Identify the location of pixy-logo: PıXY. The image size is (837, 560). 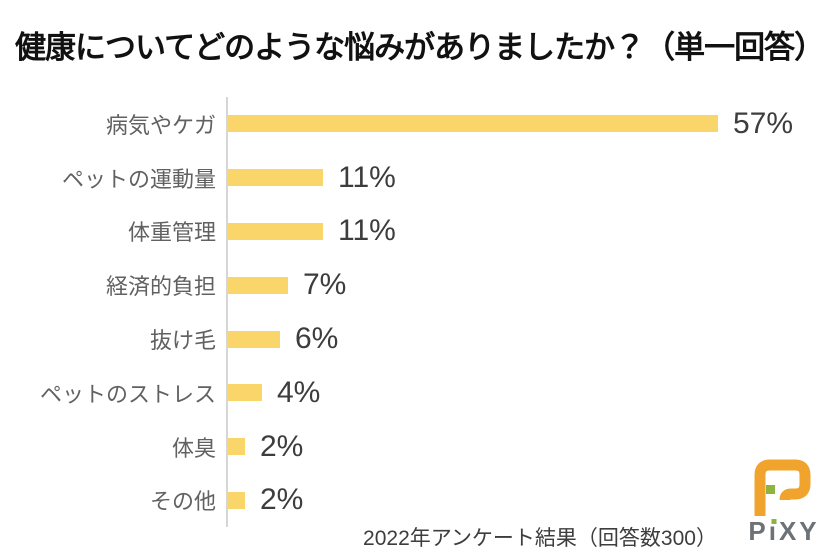
(784, 499).